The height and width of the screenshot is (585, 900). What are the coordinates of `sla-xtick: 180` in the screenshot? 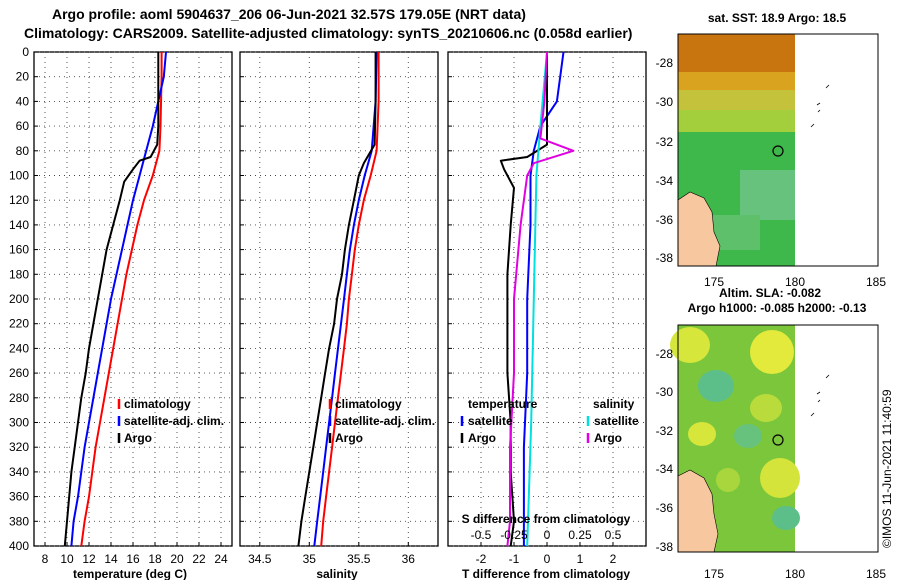 It's located at (795, 573).